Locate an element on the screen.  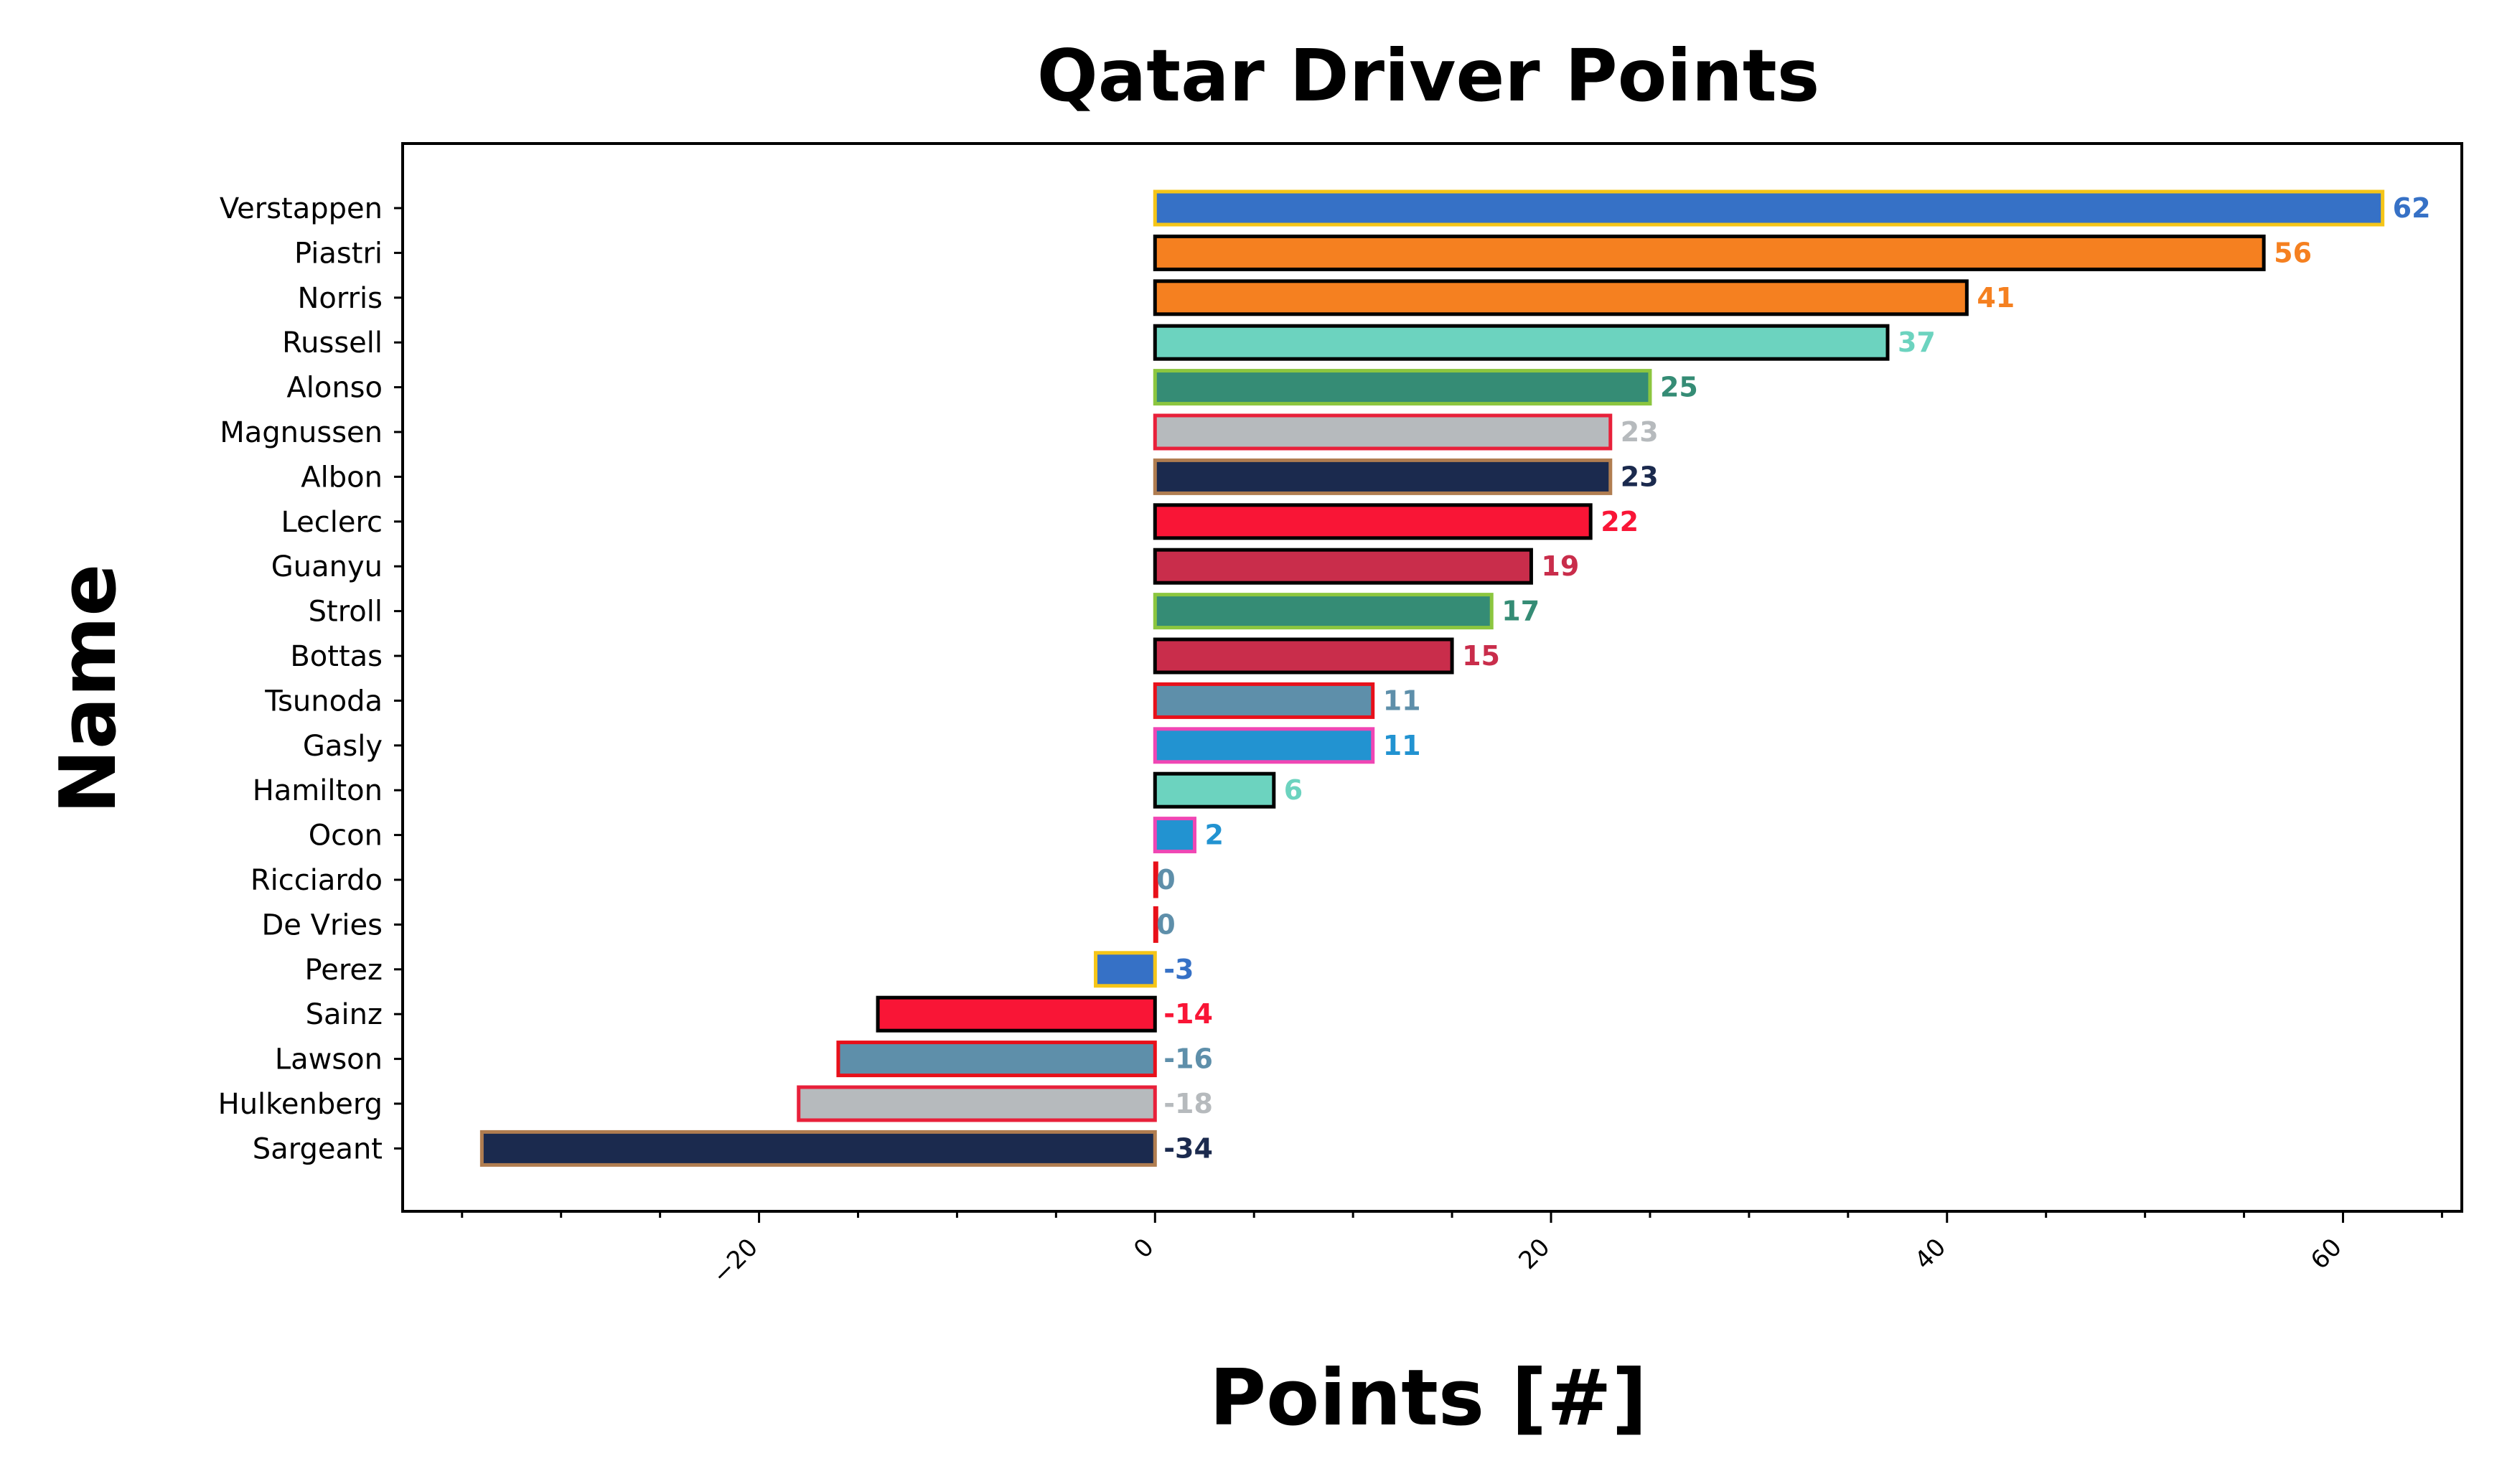
y-tick-label: Stroll is located at coordinates (346, 612).